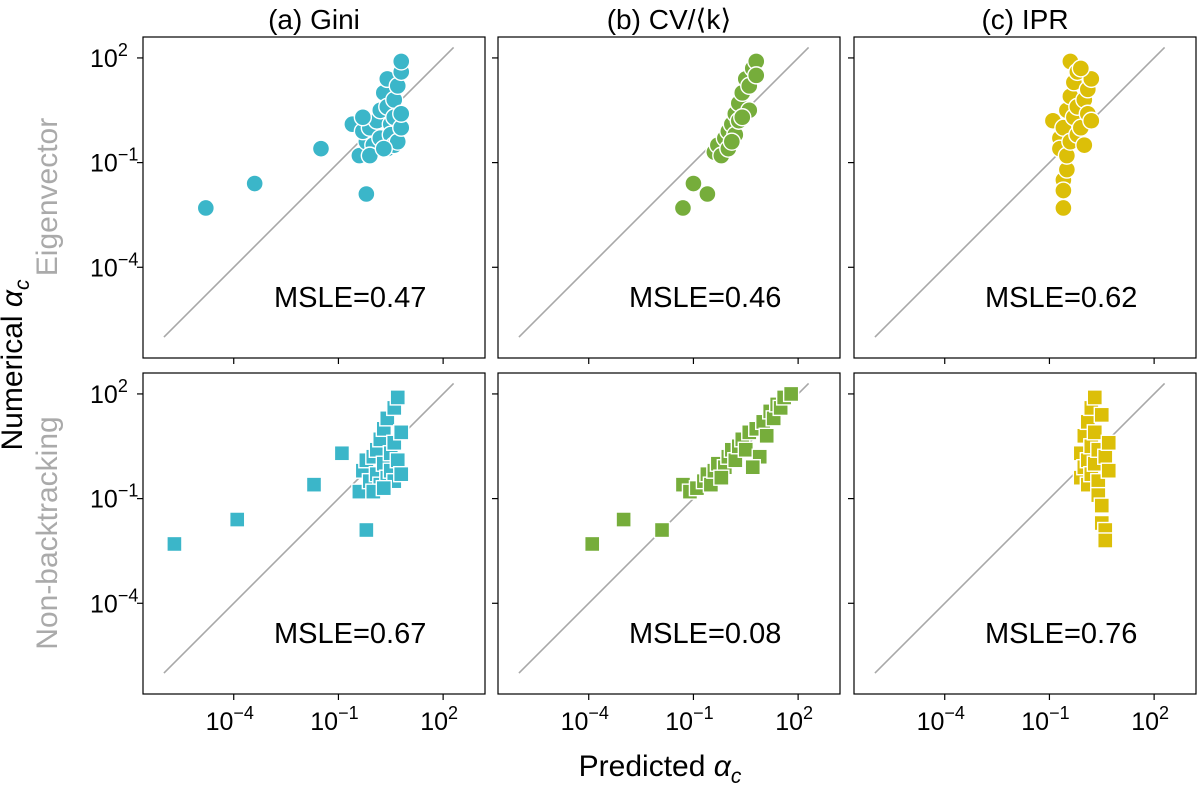  Describe the element at coordinates (689, 719) in the screenshot. I see `panel-nonbacktracking-cv-xtick-label-1: 10⁻¹` at that location.